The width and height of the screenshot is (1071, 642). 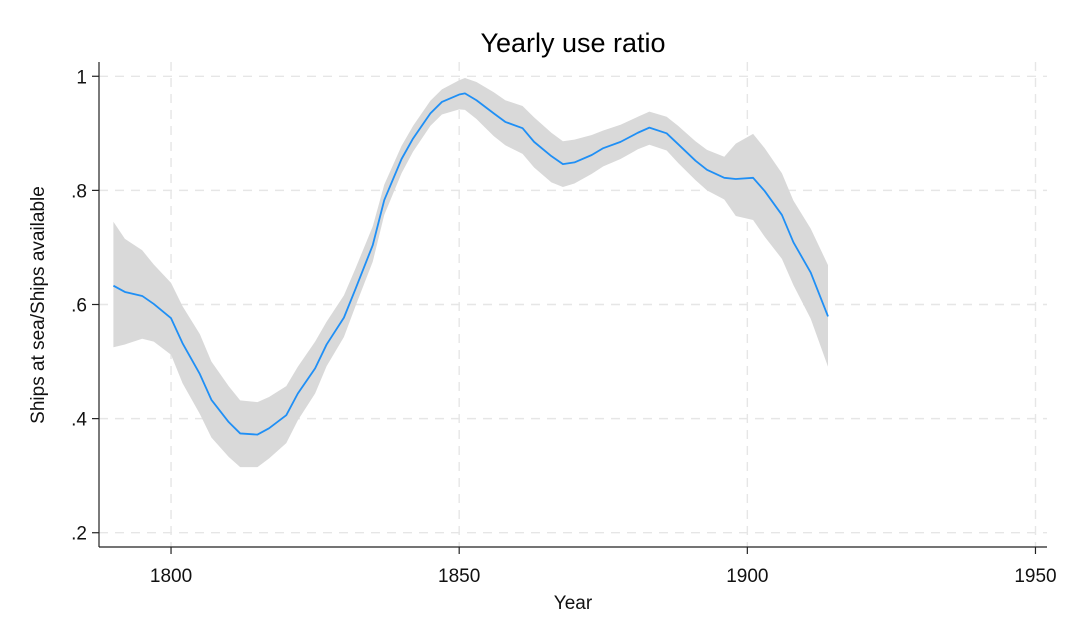 I want to click on x-tick-label: 1800, so click(x=171, y=576).